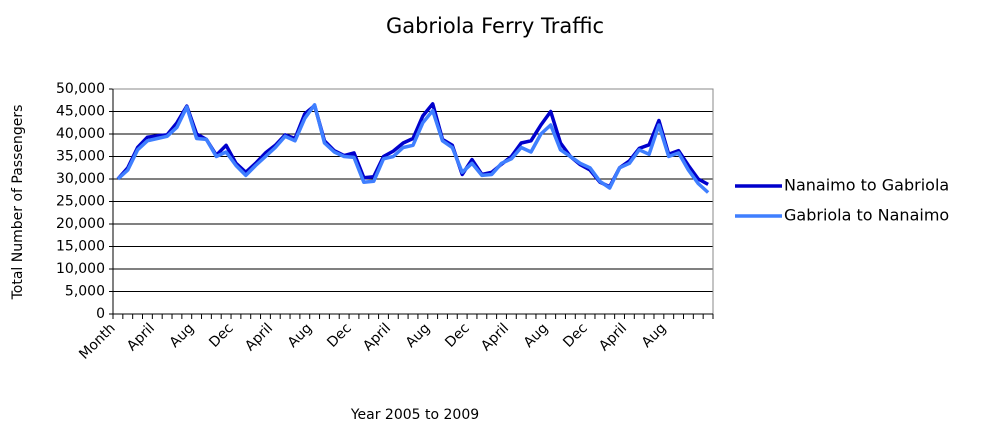 This screenshot has width=991, height=427. What do you see at coordinates (80, 179) in the screenshot?
I see `y-tick-label: 30,000` at bounding box center [80, 179].